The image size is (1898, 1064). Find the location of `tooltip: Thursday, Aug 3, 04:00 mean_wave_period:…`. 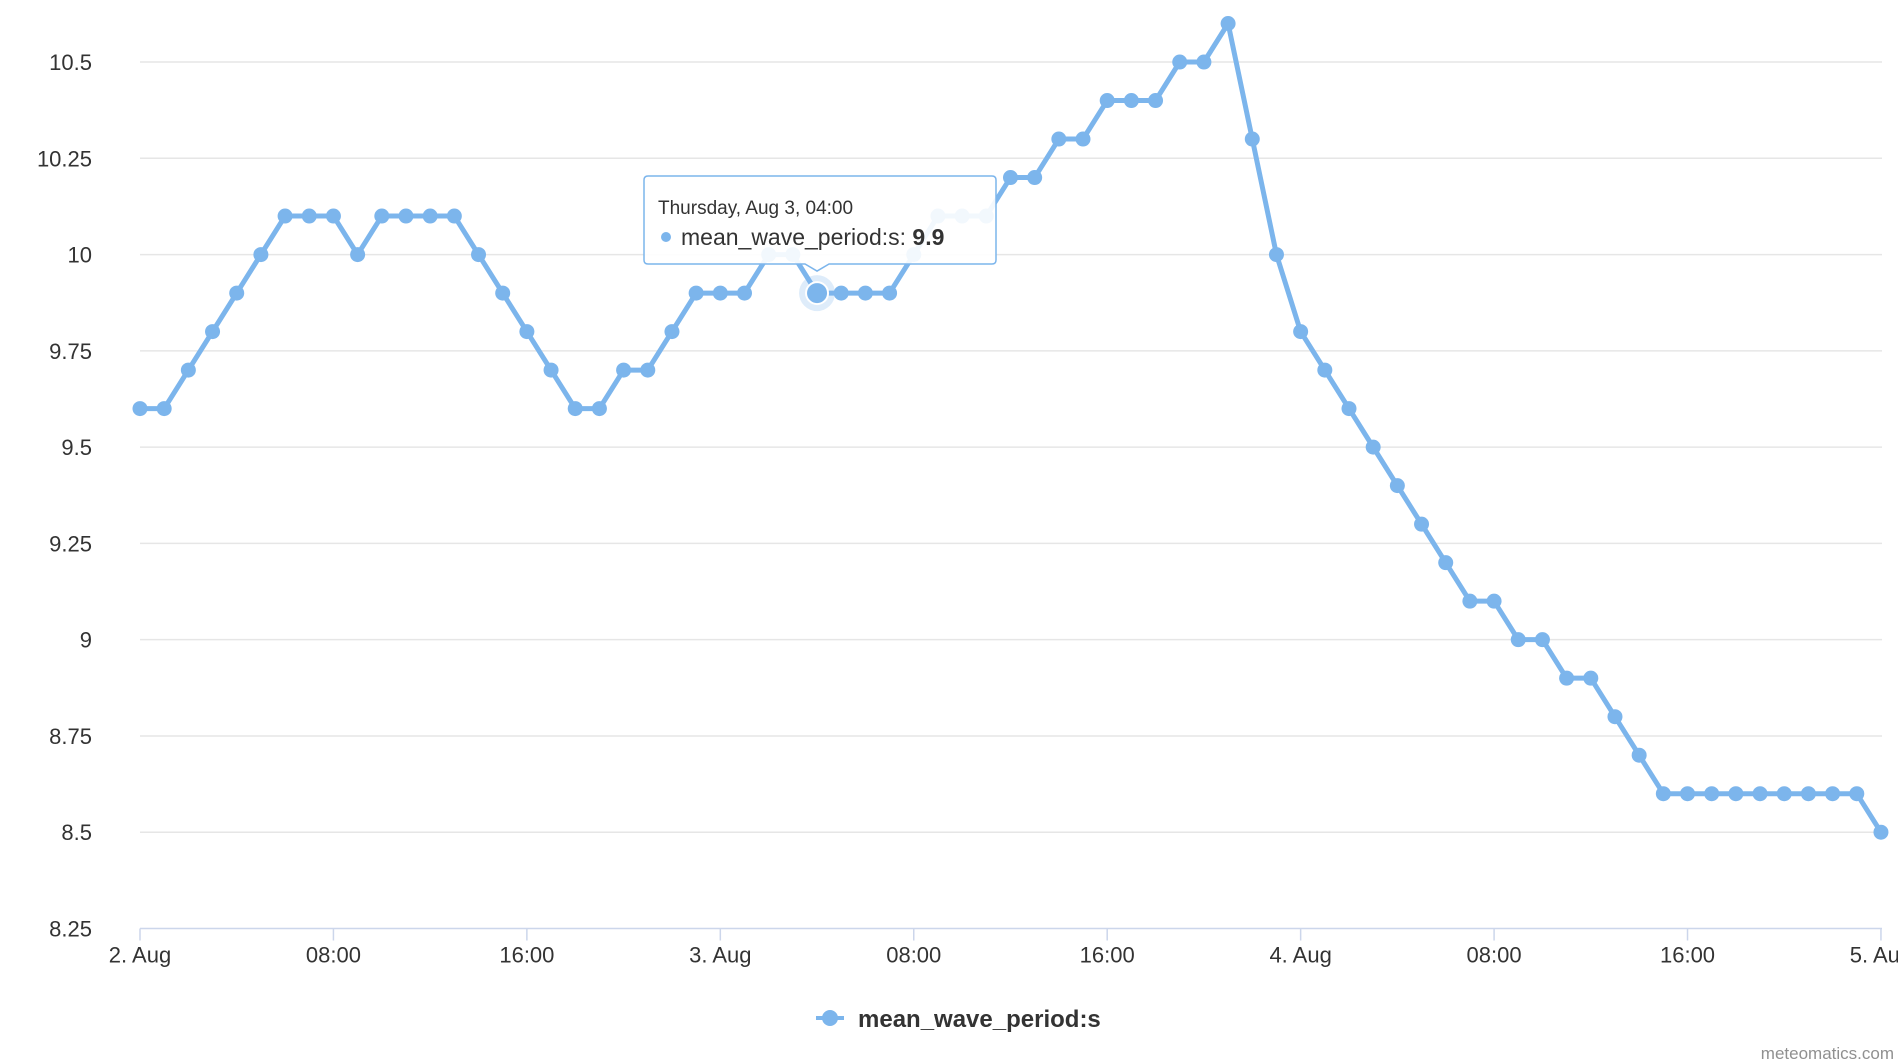

tooltip: Thursday, Aug 3, 04:00 mean_wave_period:… is located at coordinates (820, 223).